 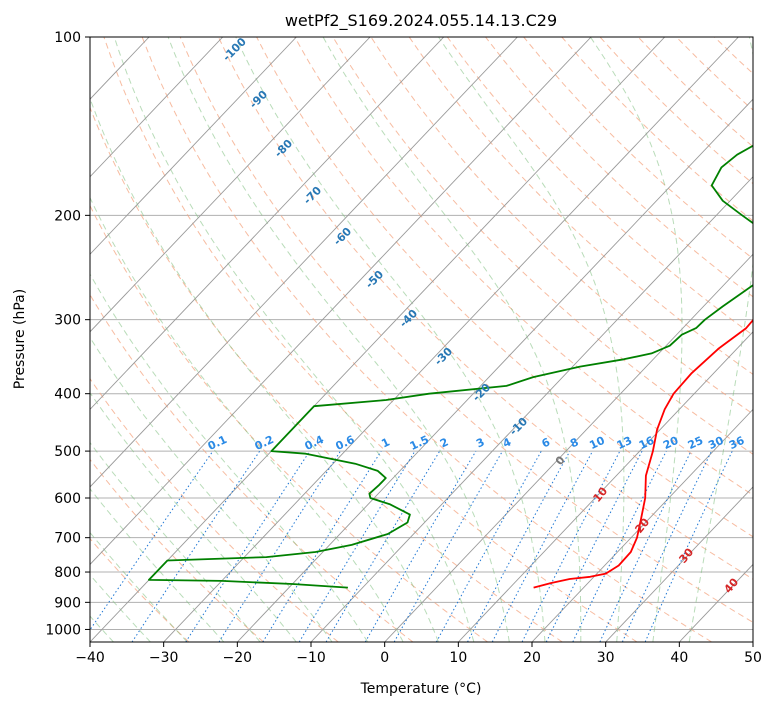 What do you see at coordinates (374, 279) in the screenshot?
I see `isotherm-label: -50` at bounding box center [374, 279].